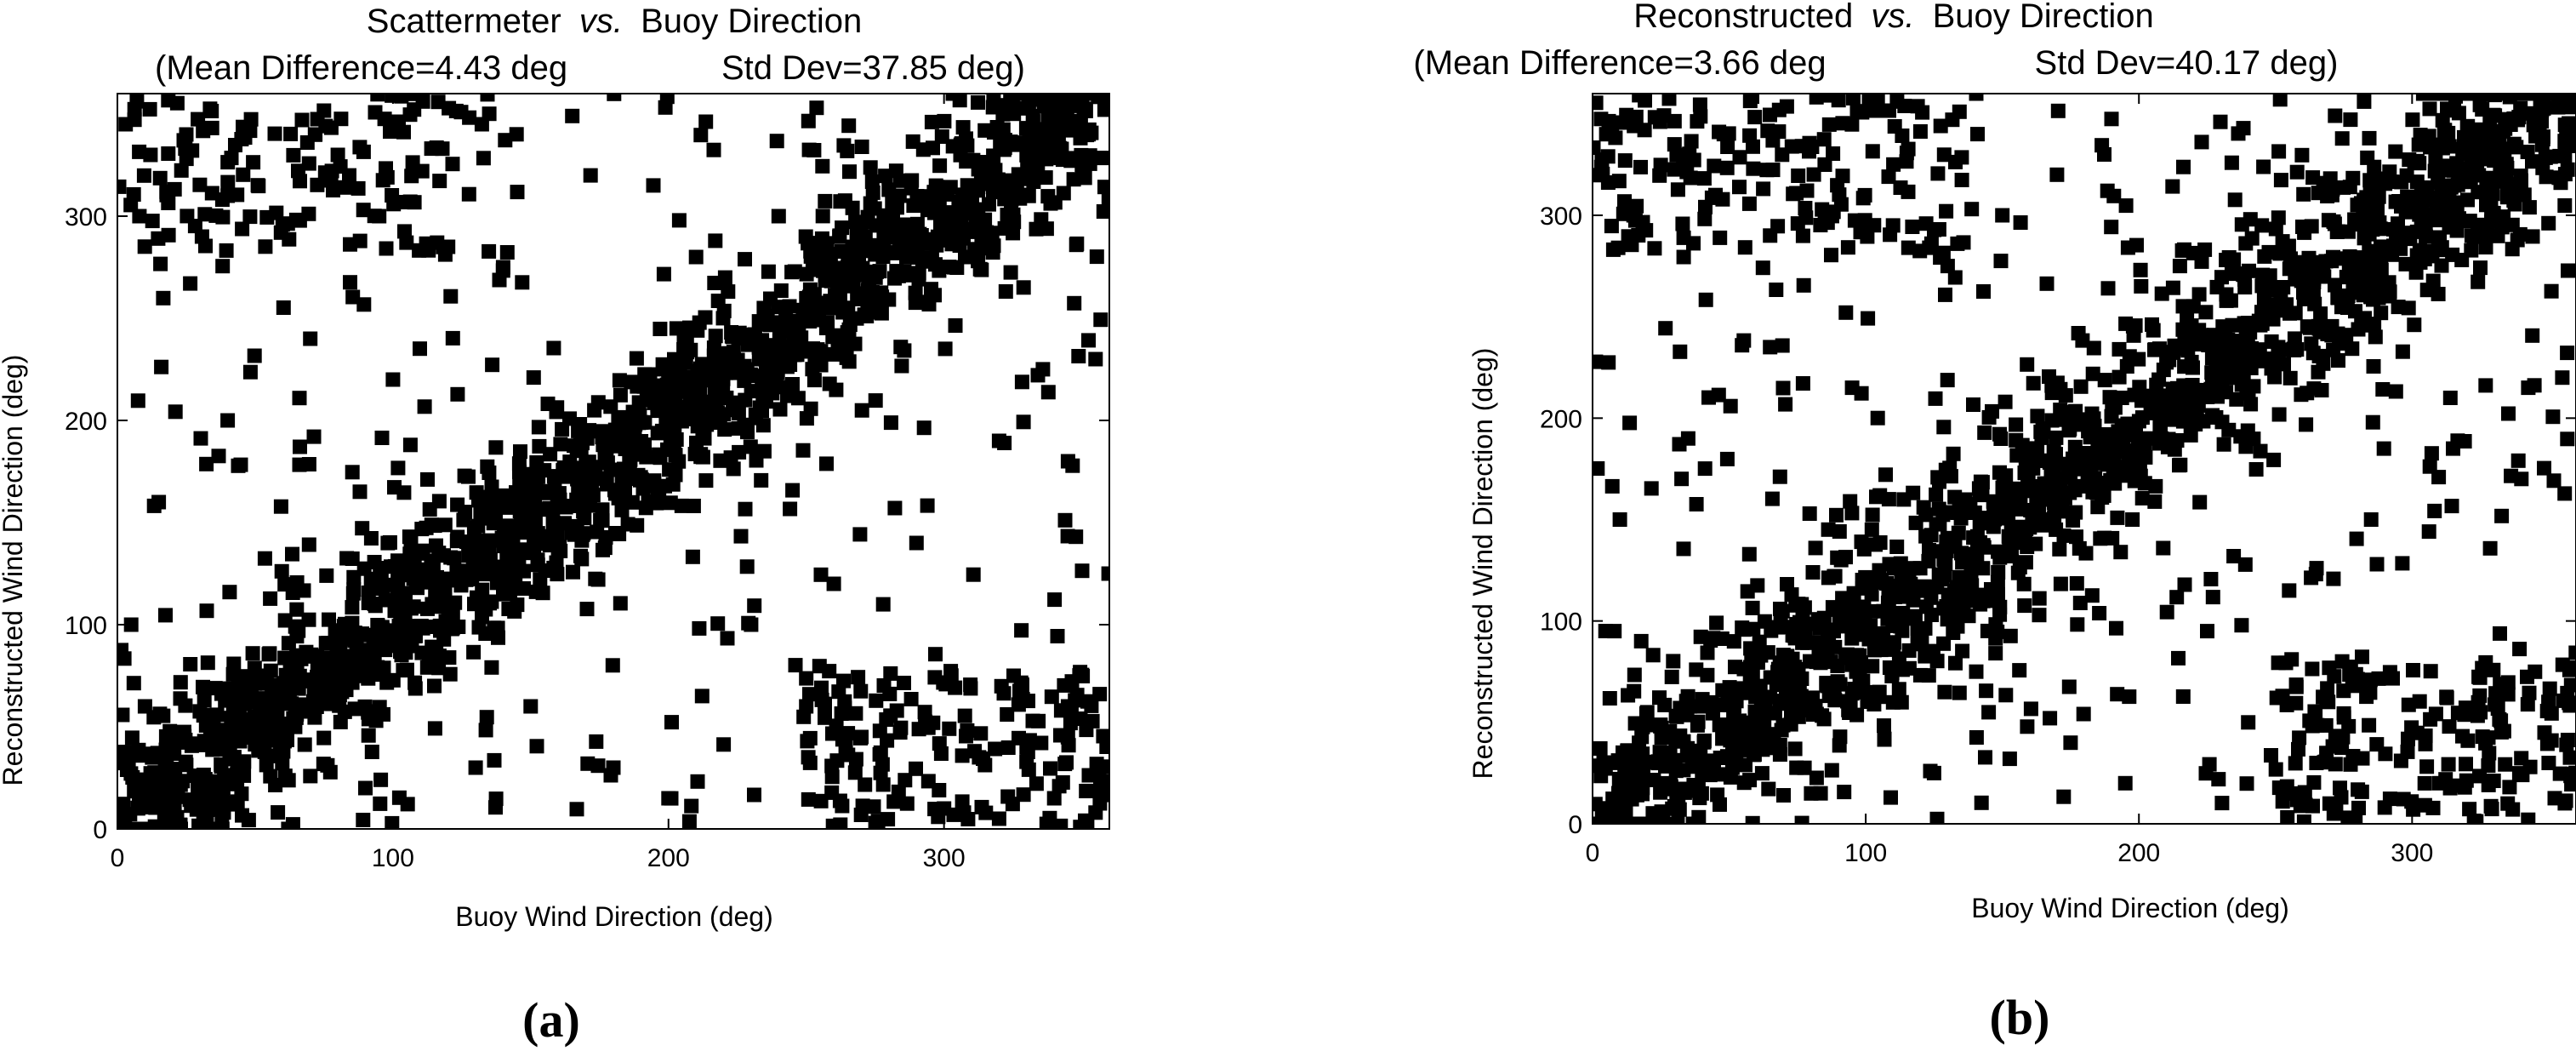 This screenshot has height=1057, width=2576. What do you see at coordinates (752, 21) in the screenshot?
I see `title-rest: Buoy Direction` at bounding box center [752, 21].